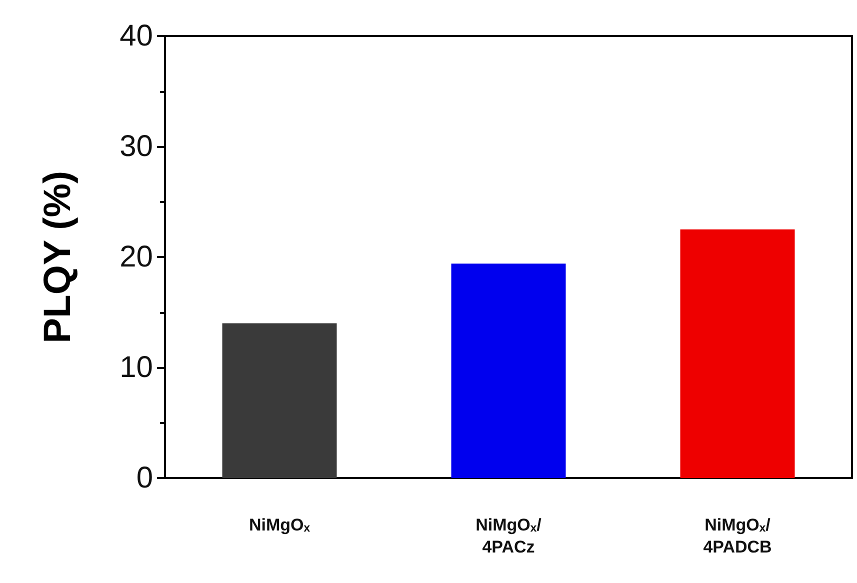  I want to click on x-tick-label: NiMgOₓ/ 4PADCB, so click(737, 536).